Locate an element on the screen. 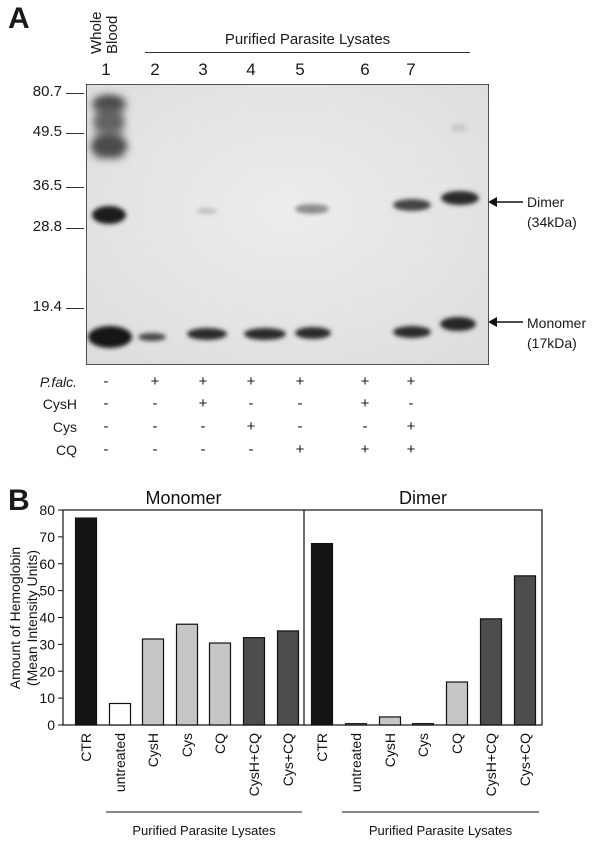 The height and width of the screenshot is (843, 592). dimer-label: Dimer (34kDa) is located at coordinates (552, 212).